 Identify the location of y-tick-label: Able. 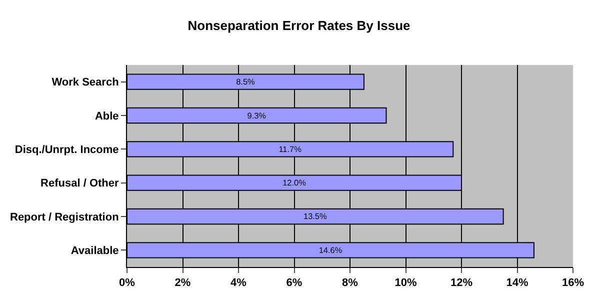
(106, 116).